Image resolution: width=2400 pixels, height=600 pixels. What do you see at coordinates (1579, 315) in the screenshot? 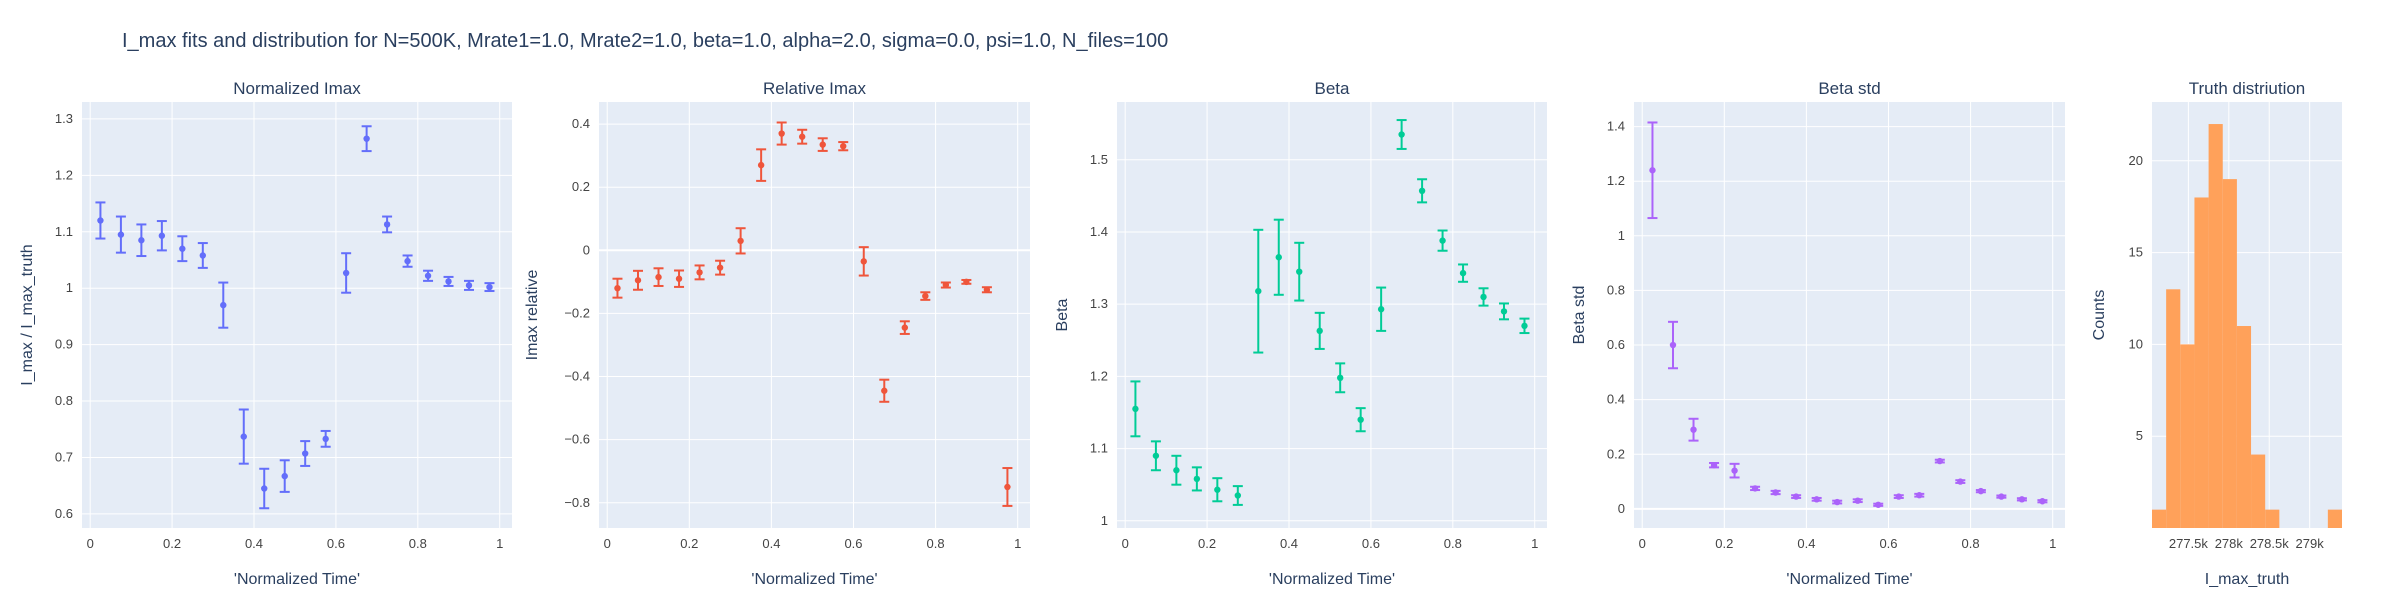
I see `y-axis-title: Beta std` at bounding box center [1579, 315].